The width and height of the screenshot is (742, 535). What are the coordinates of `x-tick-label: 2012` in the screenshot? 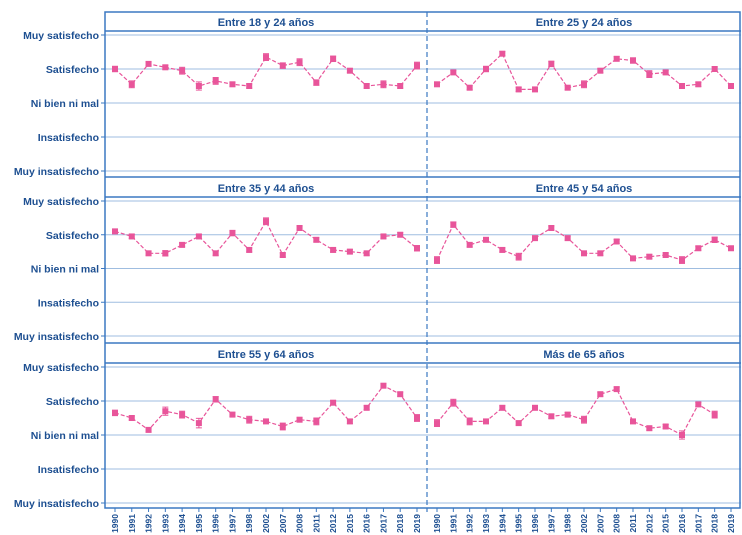 It's located at (649, 523).